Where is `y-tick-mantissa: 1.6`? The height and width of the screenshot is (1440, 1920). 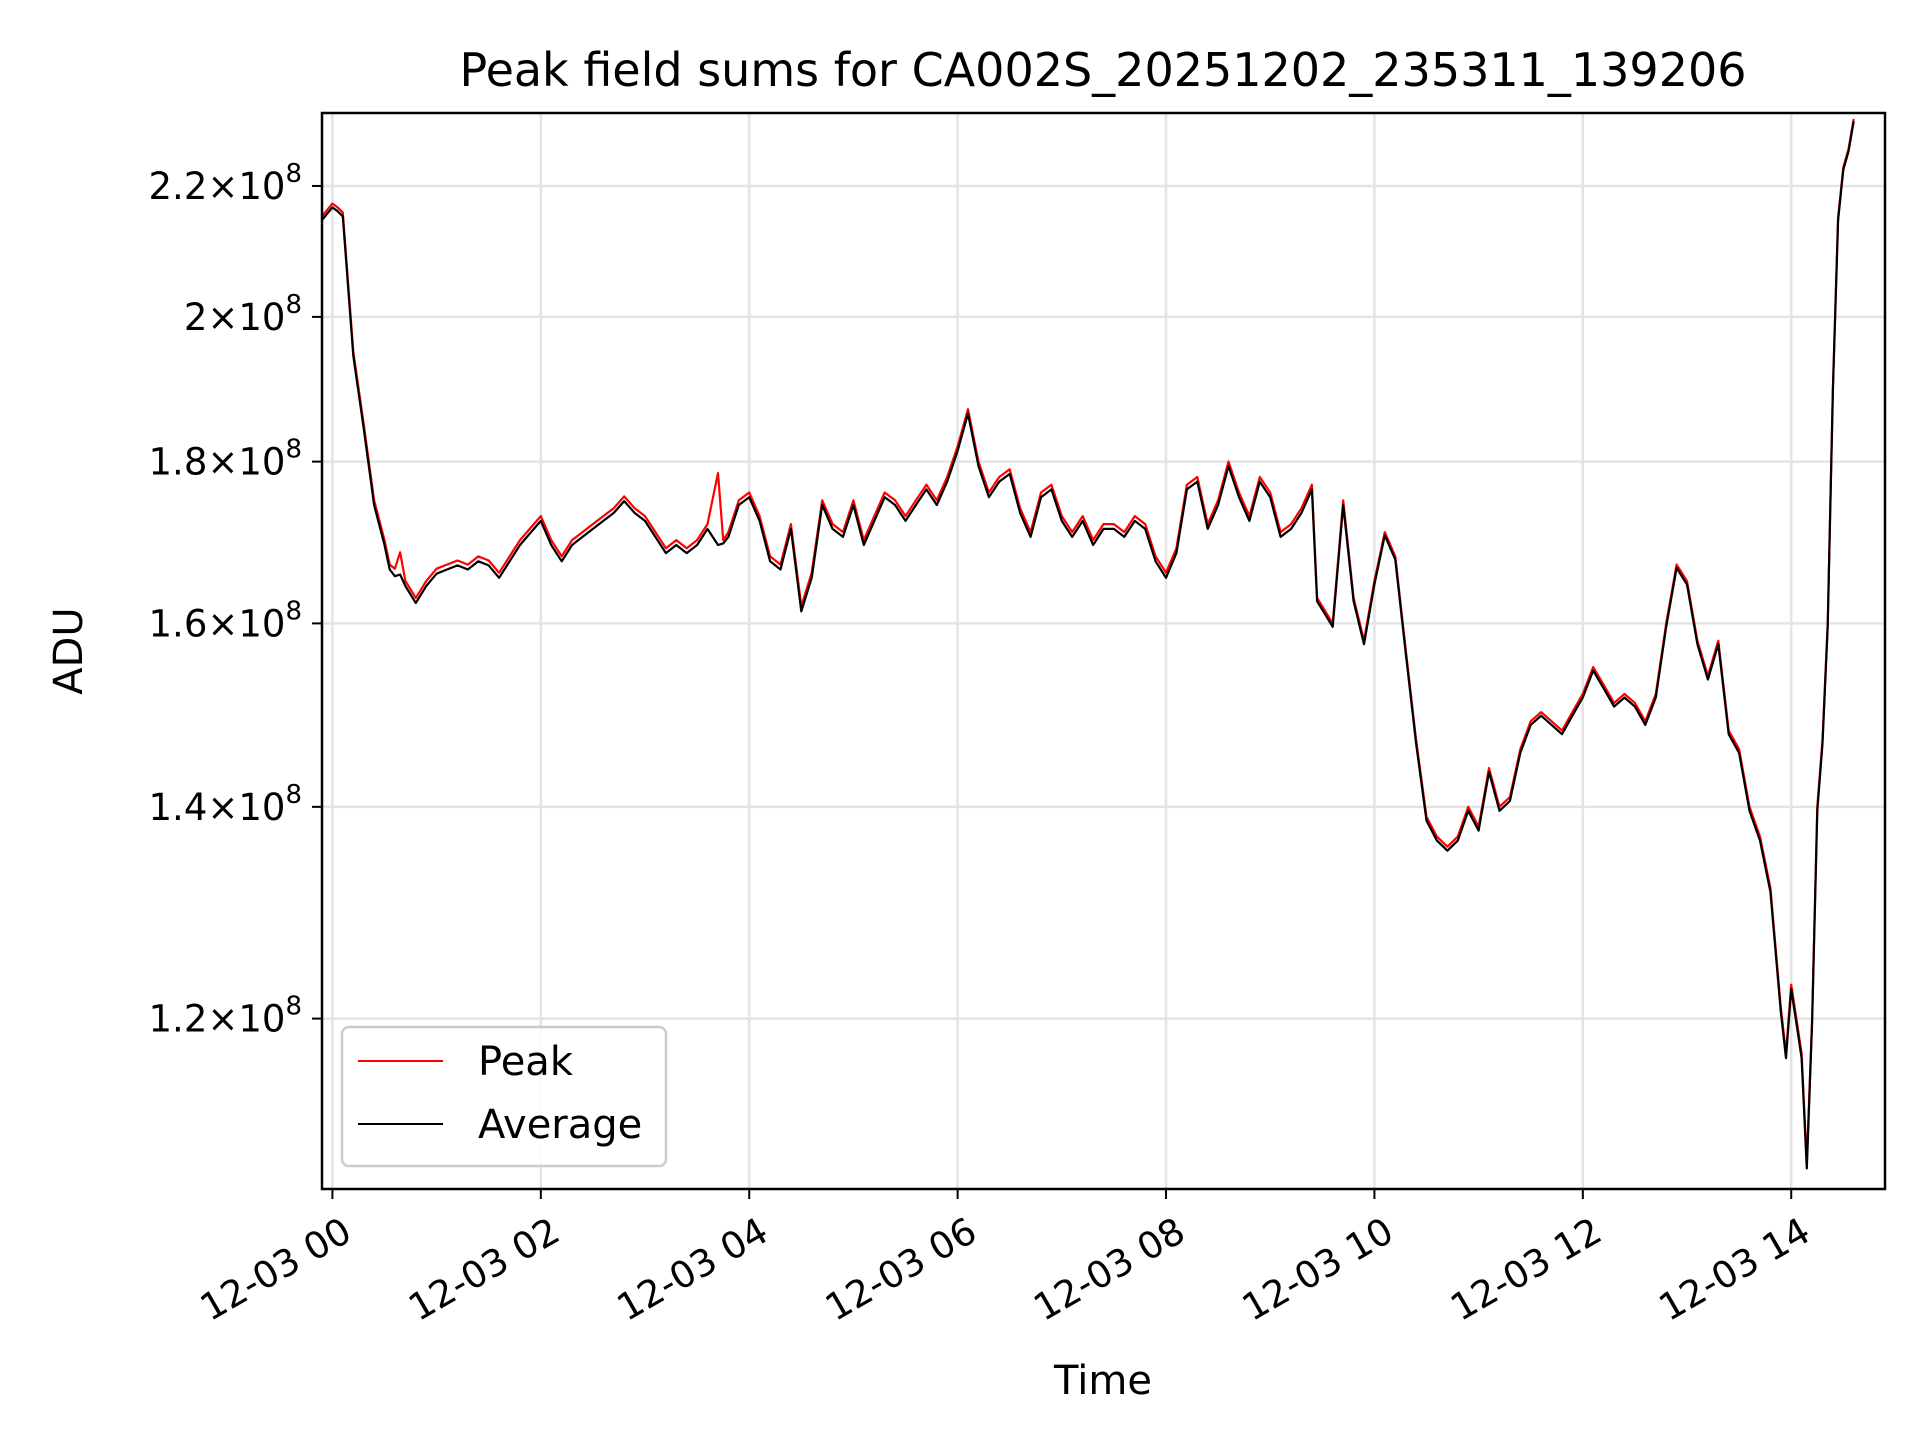 y-tick-mantissa: 1.6 is located at coordinates (178, 623).